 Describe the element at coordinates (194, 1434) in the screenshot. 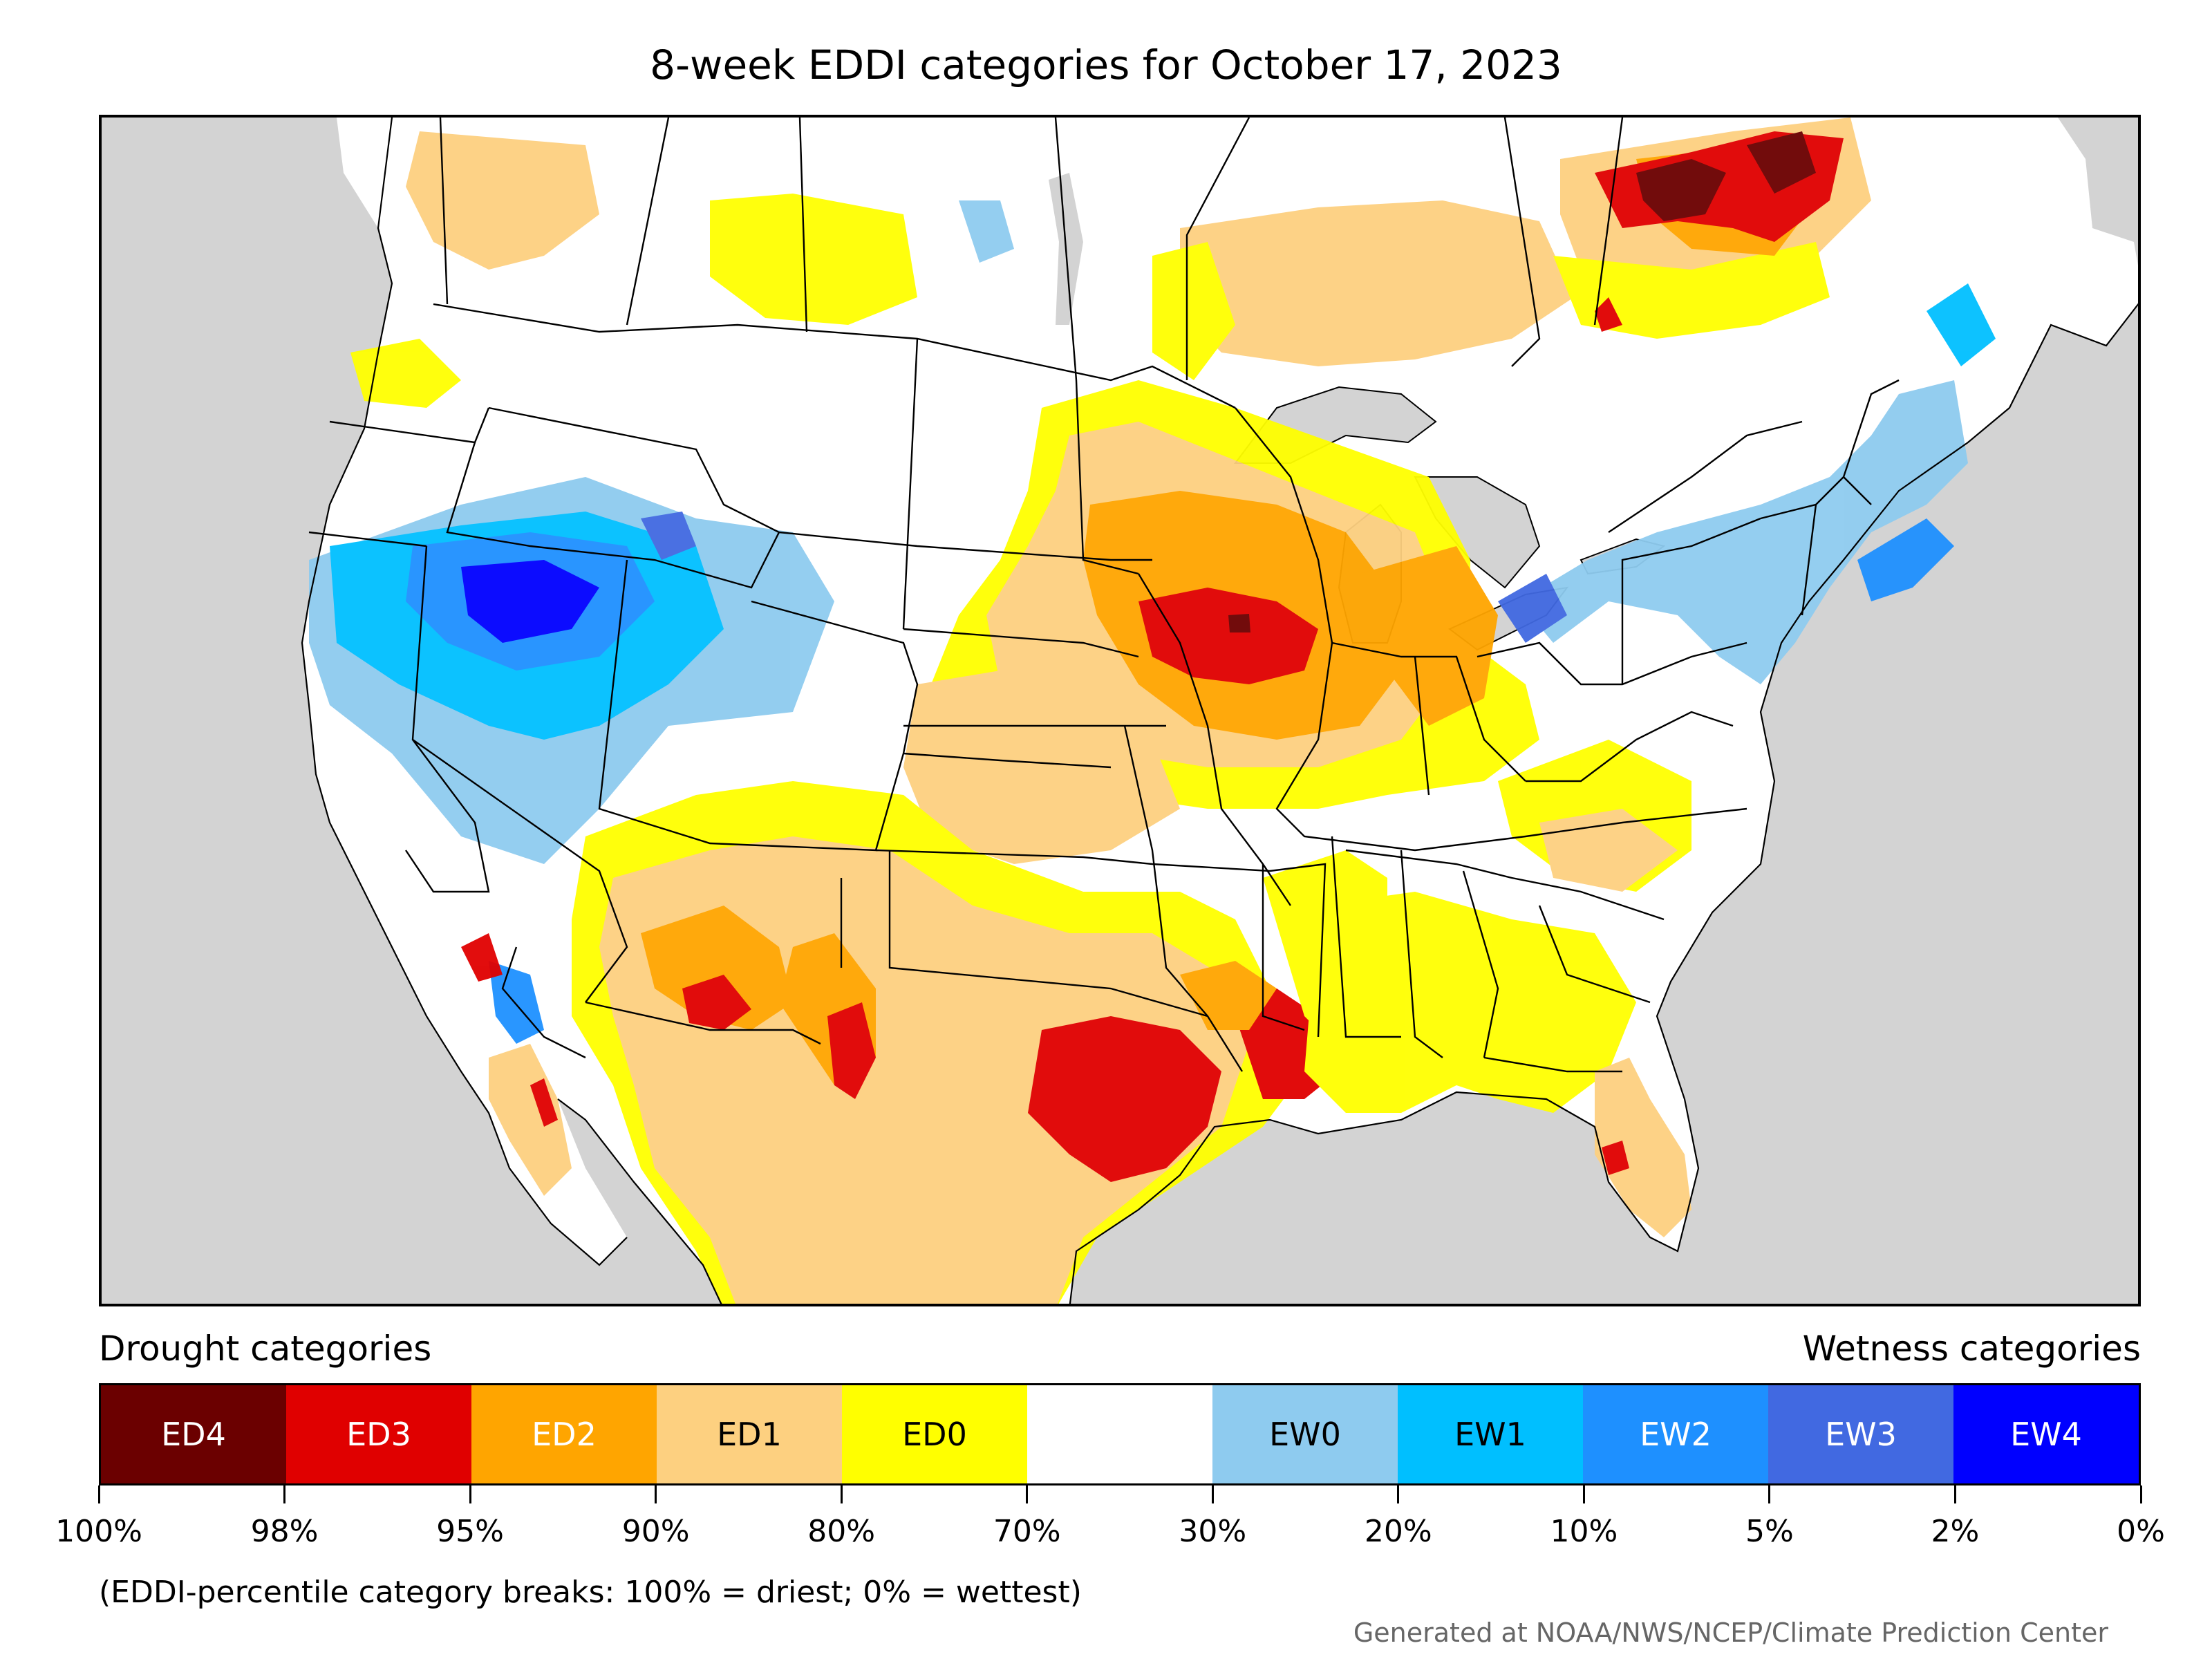

I see `colorbar-segment-ed4: ED4` at that location.